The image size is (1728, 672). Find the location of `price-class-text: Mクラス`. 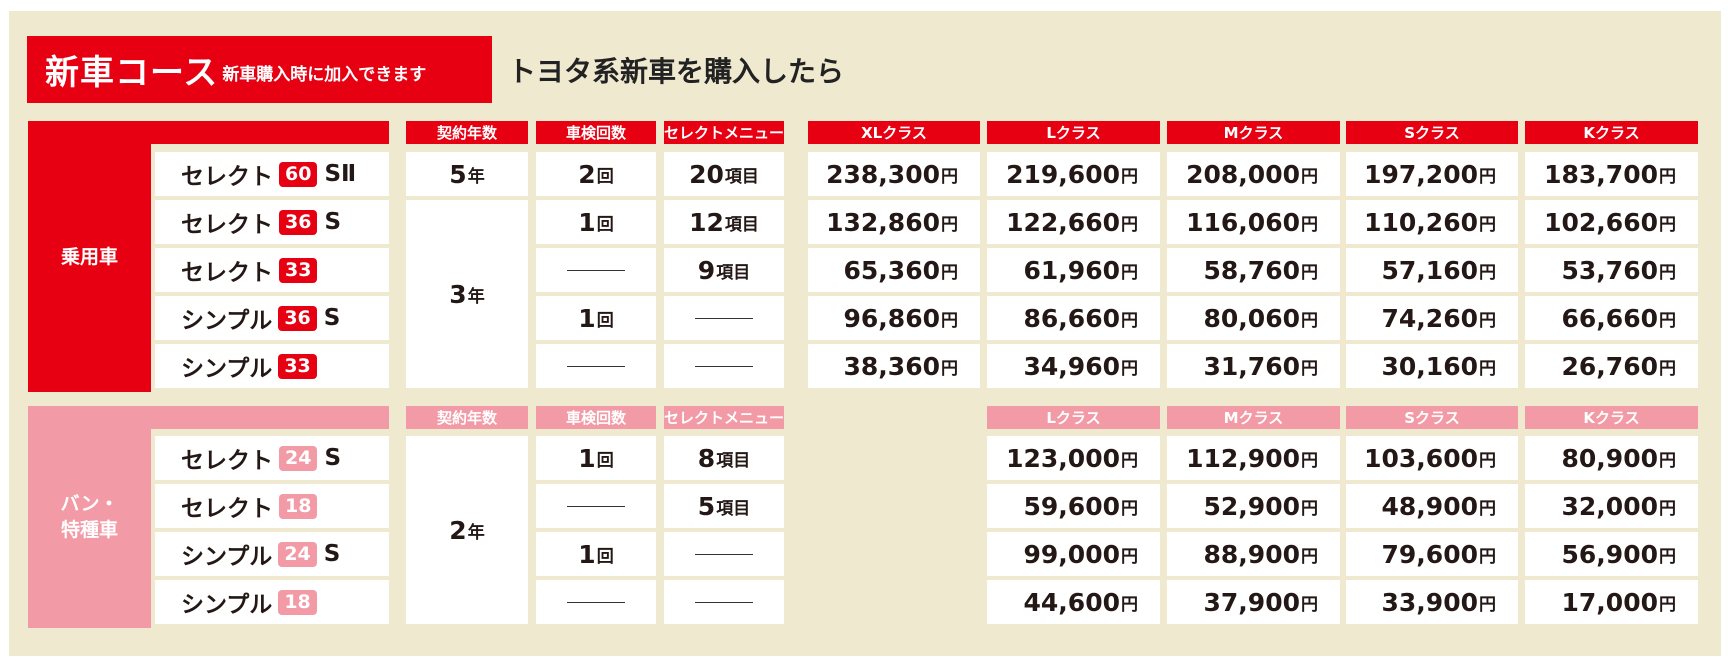

price-class-text: Mクラス is located at coordinates (1253, 133).